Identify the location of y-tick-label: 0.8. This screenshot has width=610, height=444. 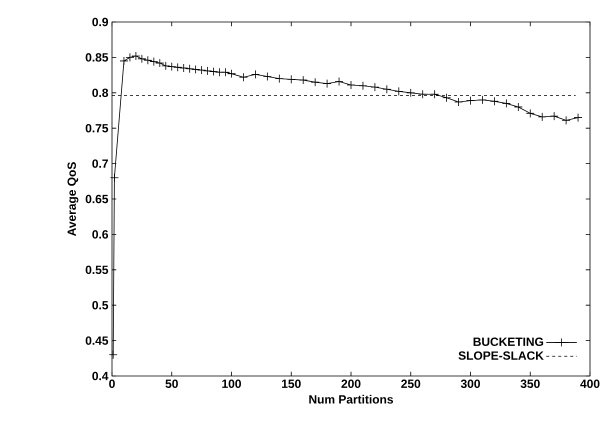
(100, 93).